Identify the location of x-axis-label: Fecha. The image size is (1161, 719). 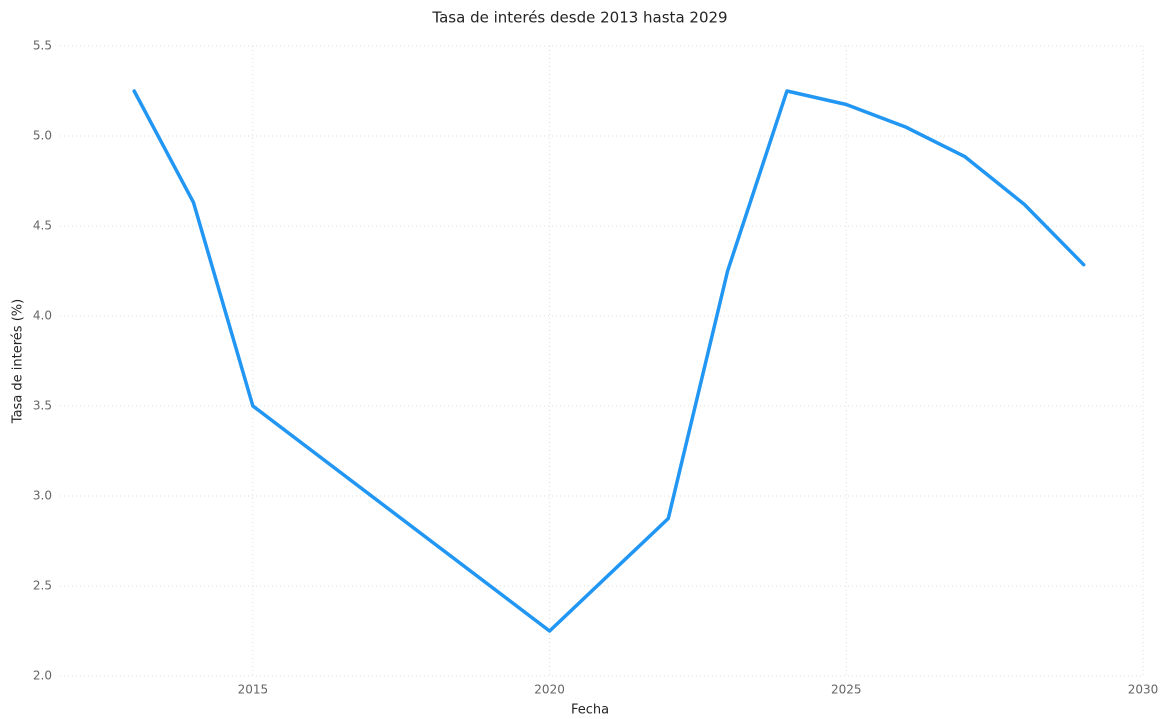
(590, 710).